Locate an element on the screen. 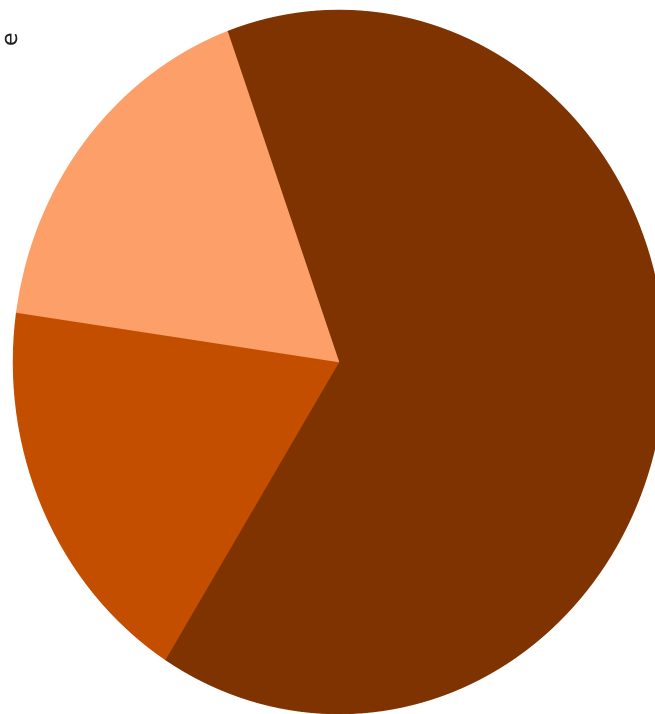 The image size is (655, 714). clipped-side-label-box: e is located at coordinates (11, 35).